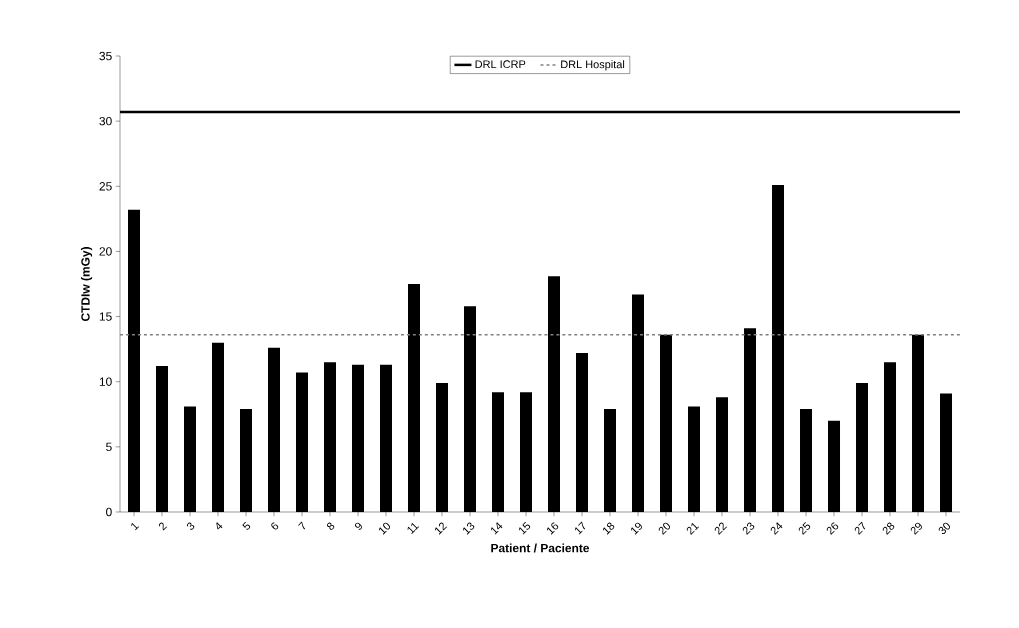 The image size is (1019, 628). Describe the element at coordinates (105, 381) in the screenshot. I see `y-tick-label: 10` at that location.